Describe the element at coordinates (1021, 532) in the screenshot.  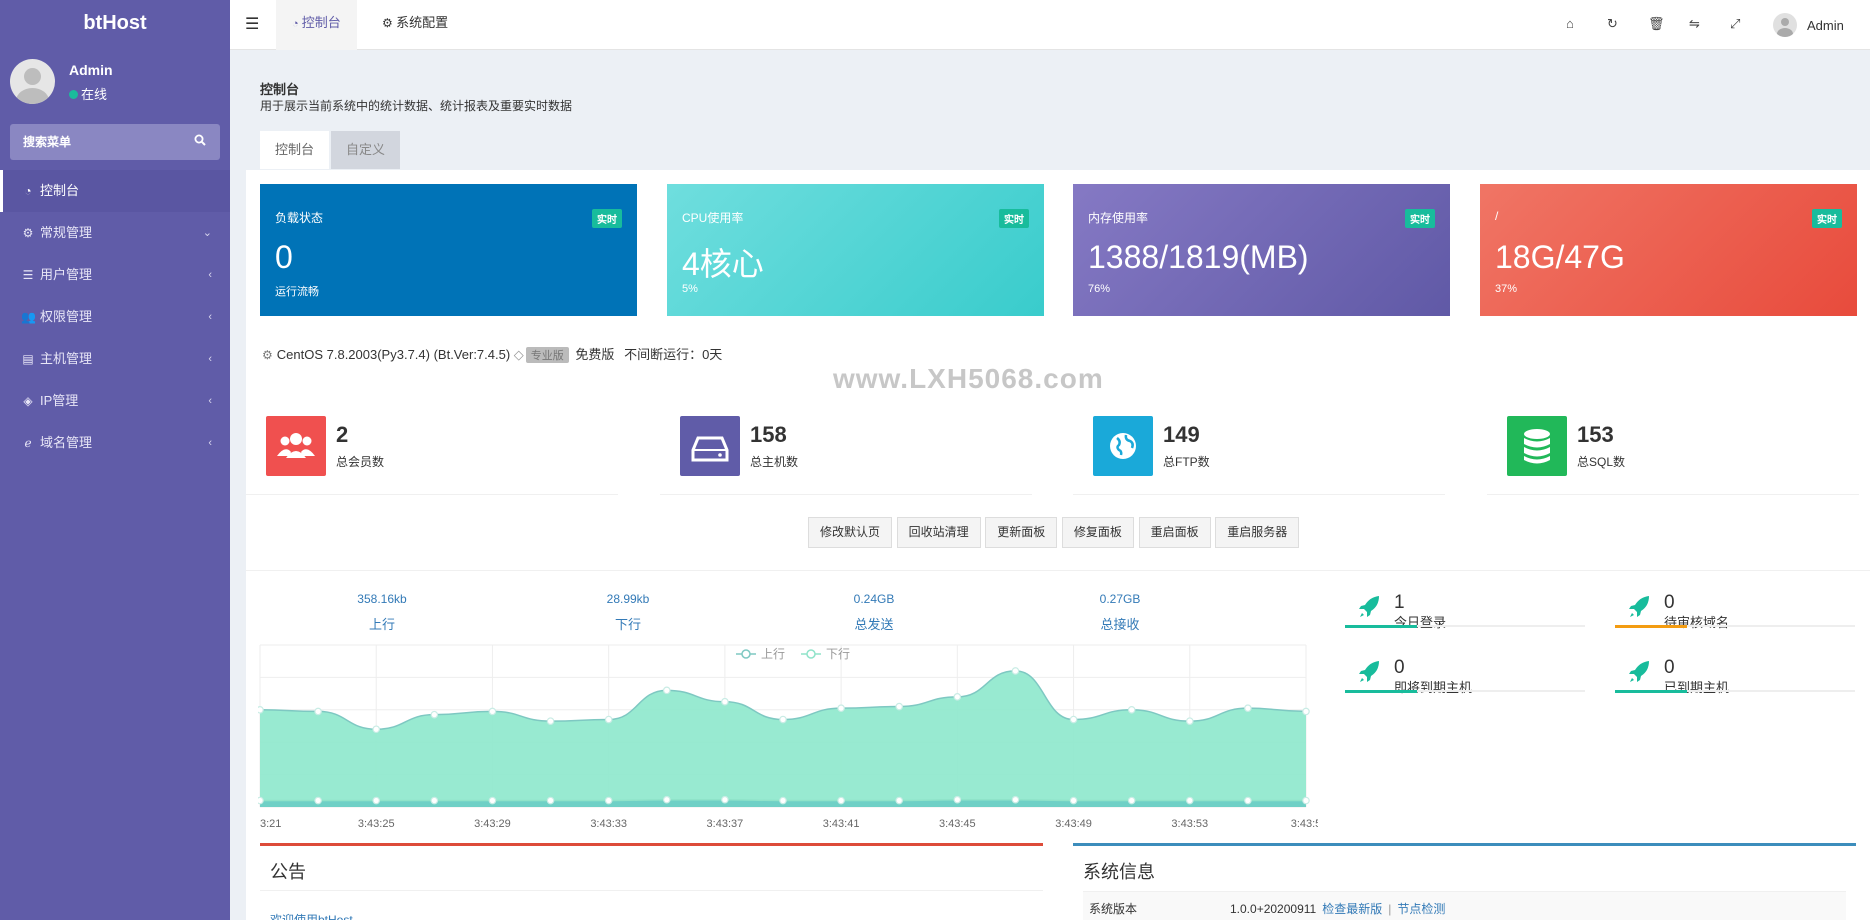
I see `update-panel-button: 更新面板` at that location.